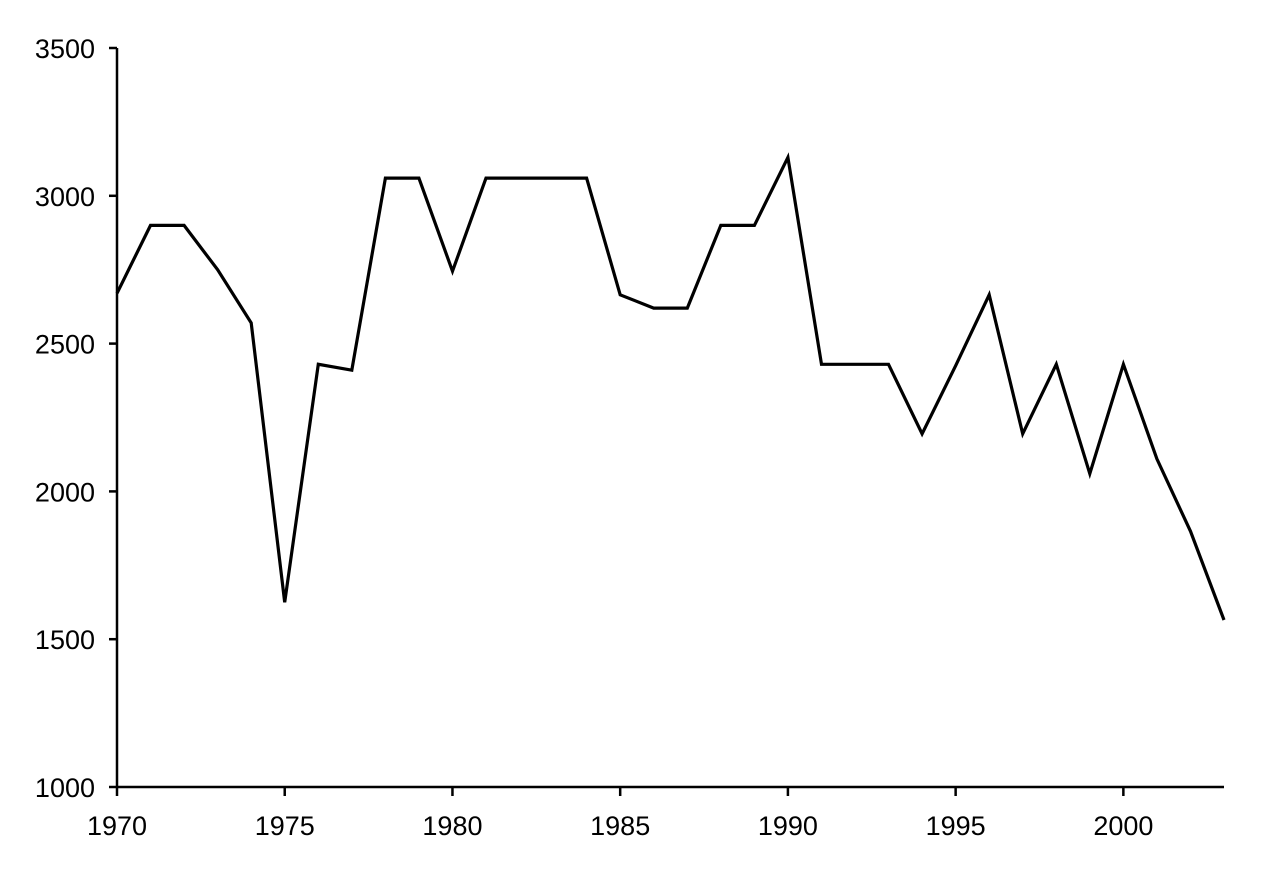 Image resolution: width=1284 pixels, height=879 pixels. What do you see at coordinates (956, 826) in the screenshot?
I see `x-tick-label: 1995` at bounding box center [956, 826].